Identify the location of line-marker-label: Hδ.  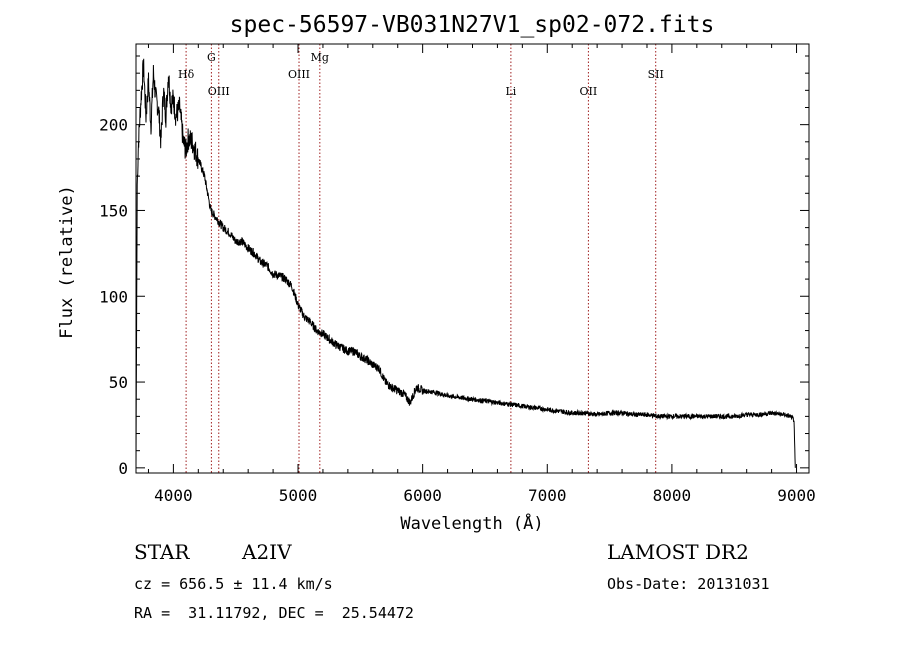
(186, 74).